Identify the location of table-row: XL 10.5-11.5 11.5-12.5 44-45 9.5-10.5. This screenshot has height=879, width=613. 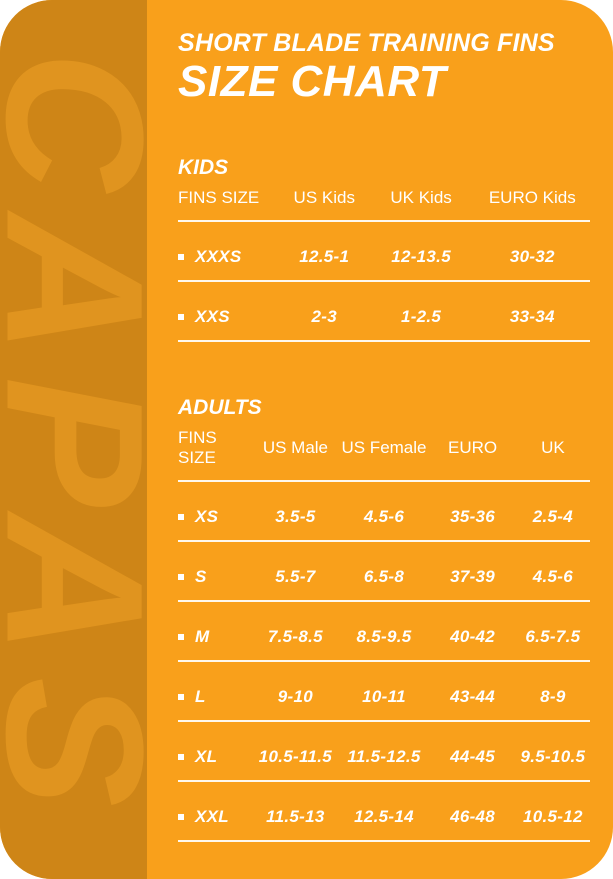
(384, 752).